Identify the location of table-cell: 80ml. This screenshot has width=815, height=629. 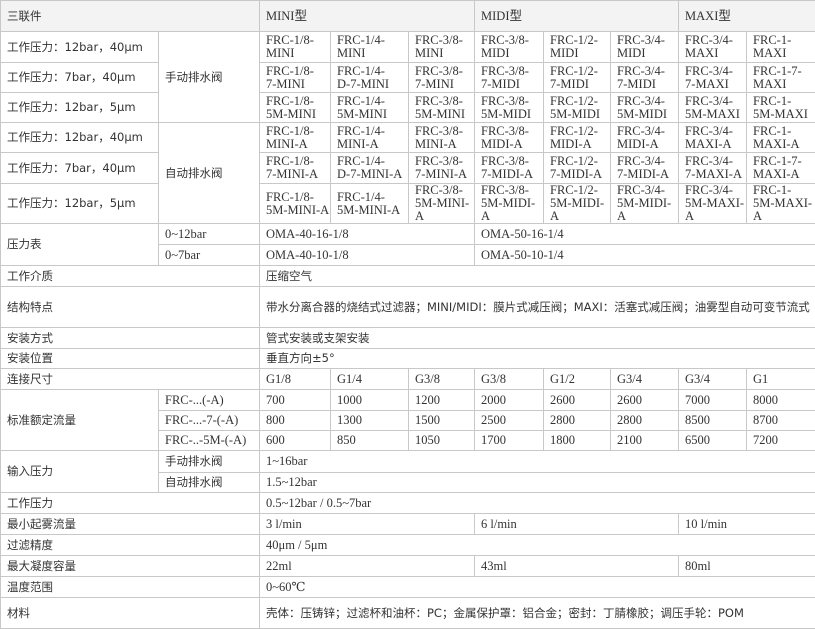
(747, 566).